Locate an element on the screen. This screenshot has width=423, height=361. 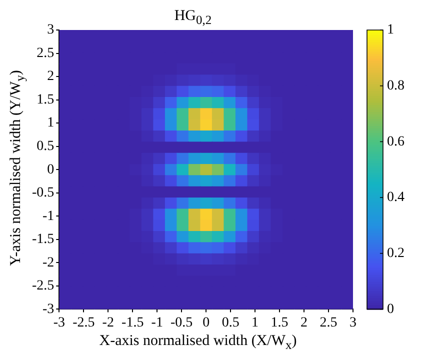
color-bar-label: 0.6 is located at coordinates (395, 142).